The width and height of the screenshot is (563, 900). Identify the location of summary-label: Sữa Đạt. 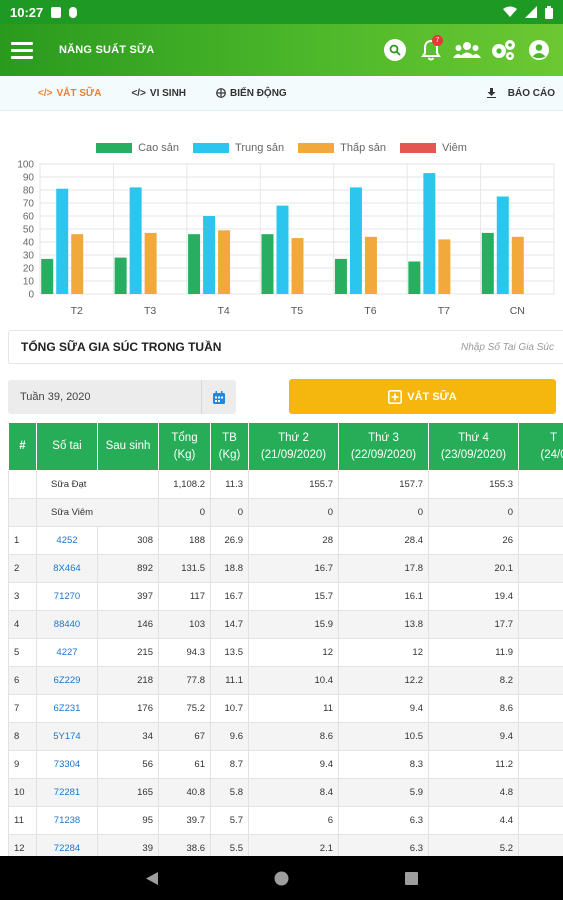
(97, 484).